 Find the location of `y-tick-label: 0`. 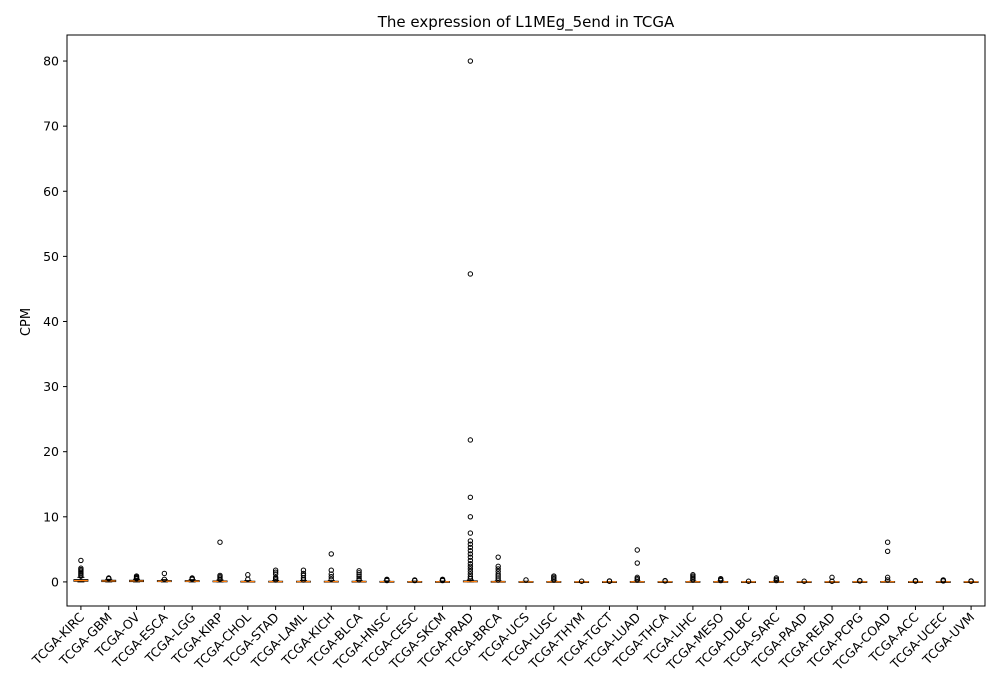

y-tick-label: 0 is located at coordinates (55, 581).